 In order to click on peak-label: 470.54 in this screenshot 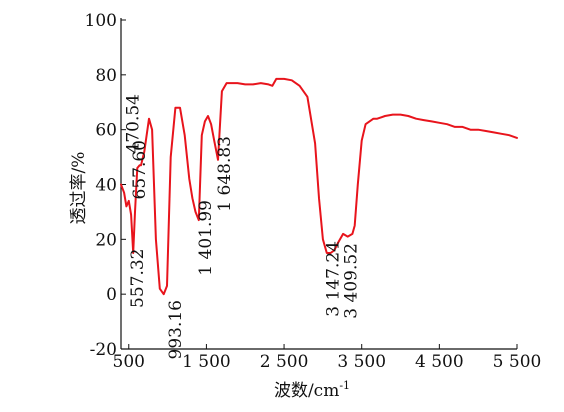, I will do `click(133, 123)`.